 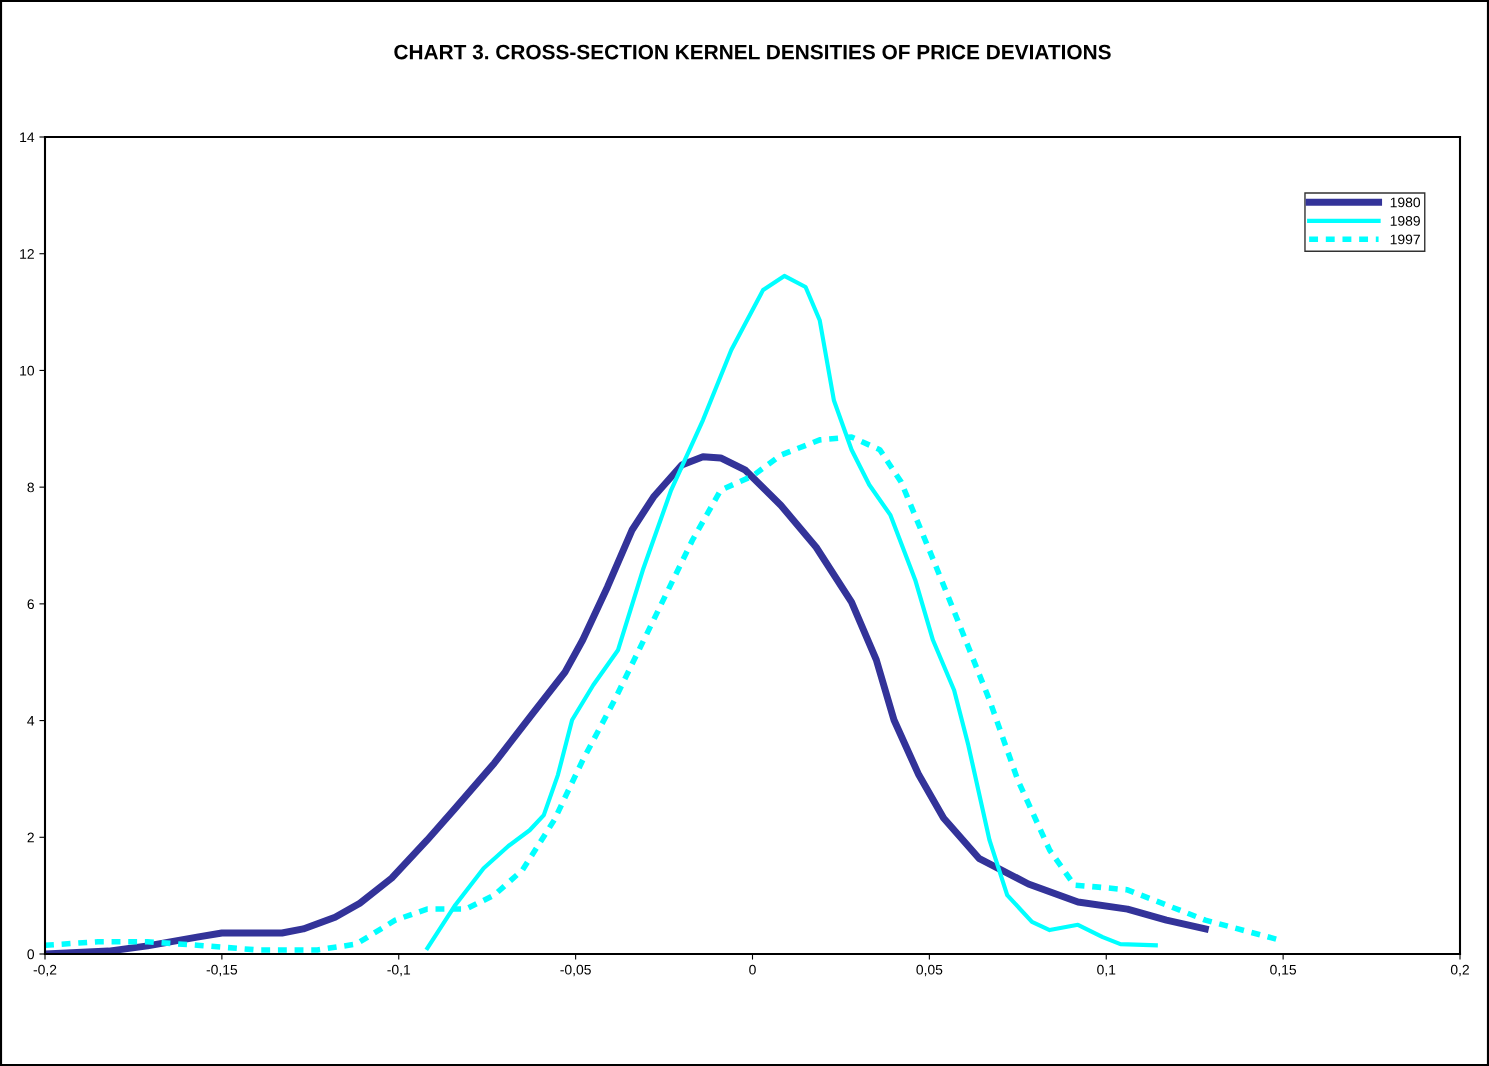 I want to click on y-tick-label: 6, so click(x=30, y=604).